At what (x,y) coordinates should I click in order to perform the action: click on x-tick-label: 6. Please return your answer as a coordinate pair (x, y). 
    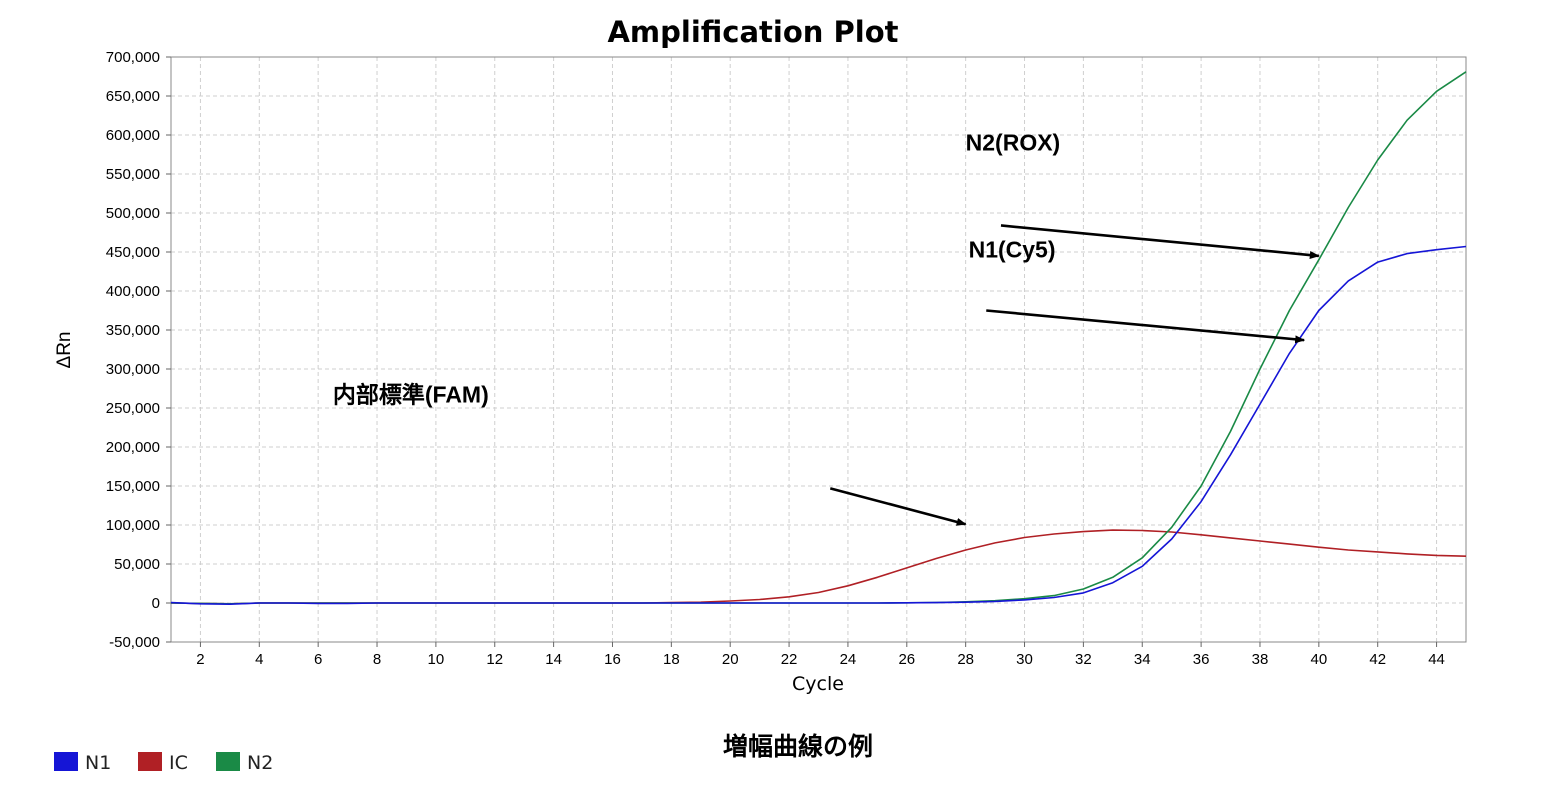
    Looking at the image, I should click on (318, 659).